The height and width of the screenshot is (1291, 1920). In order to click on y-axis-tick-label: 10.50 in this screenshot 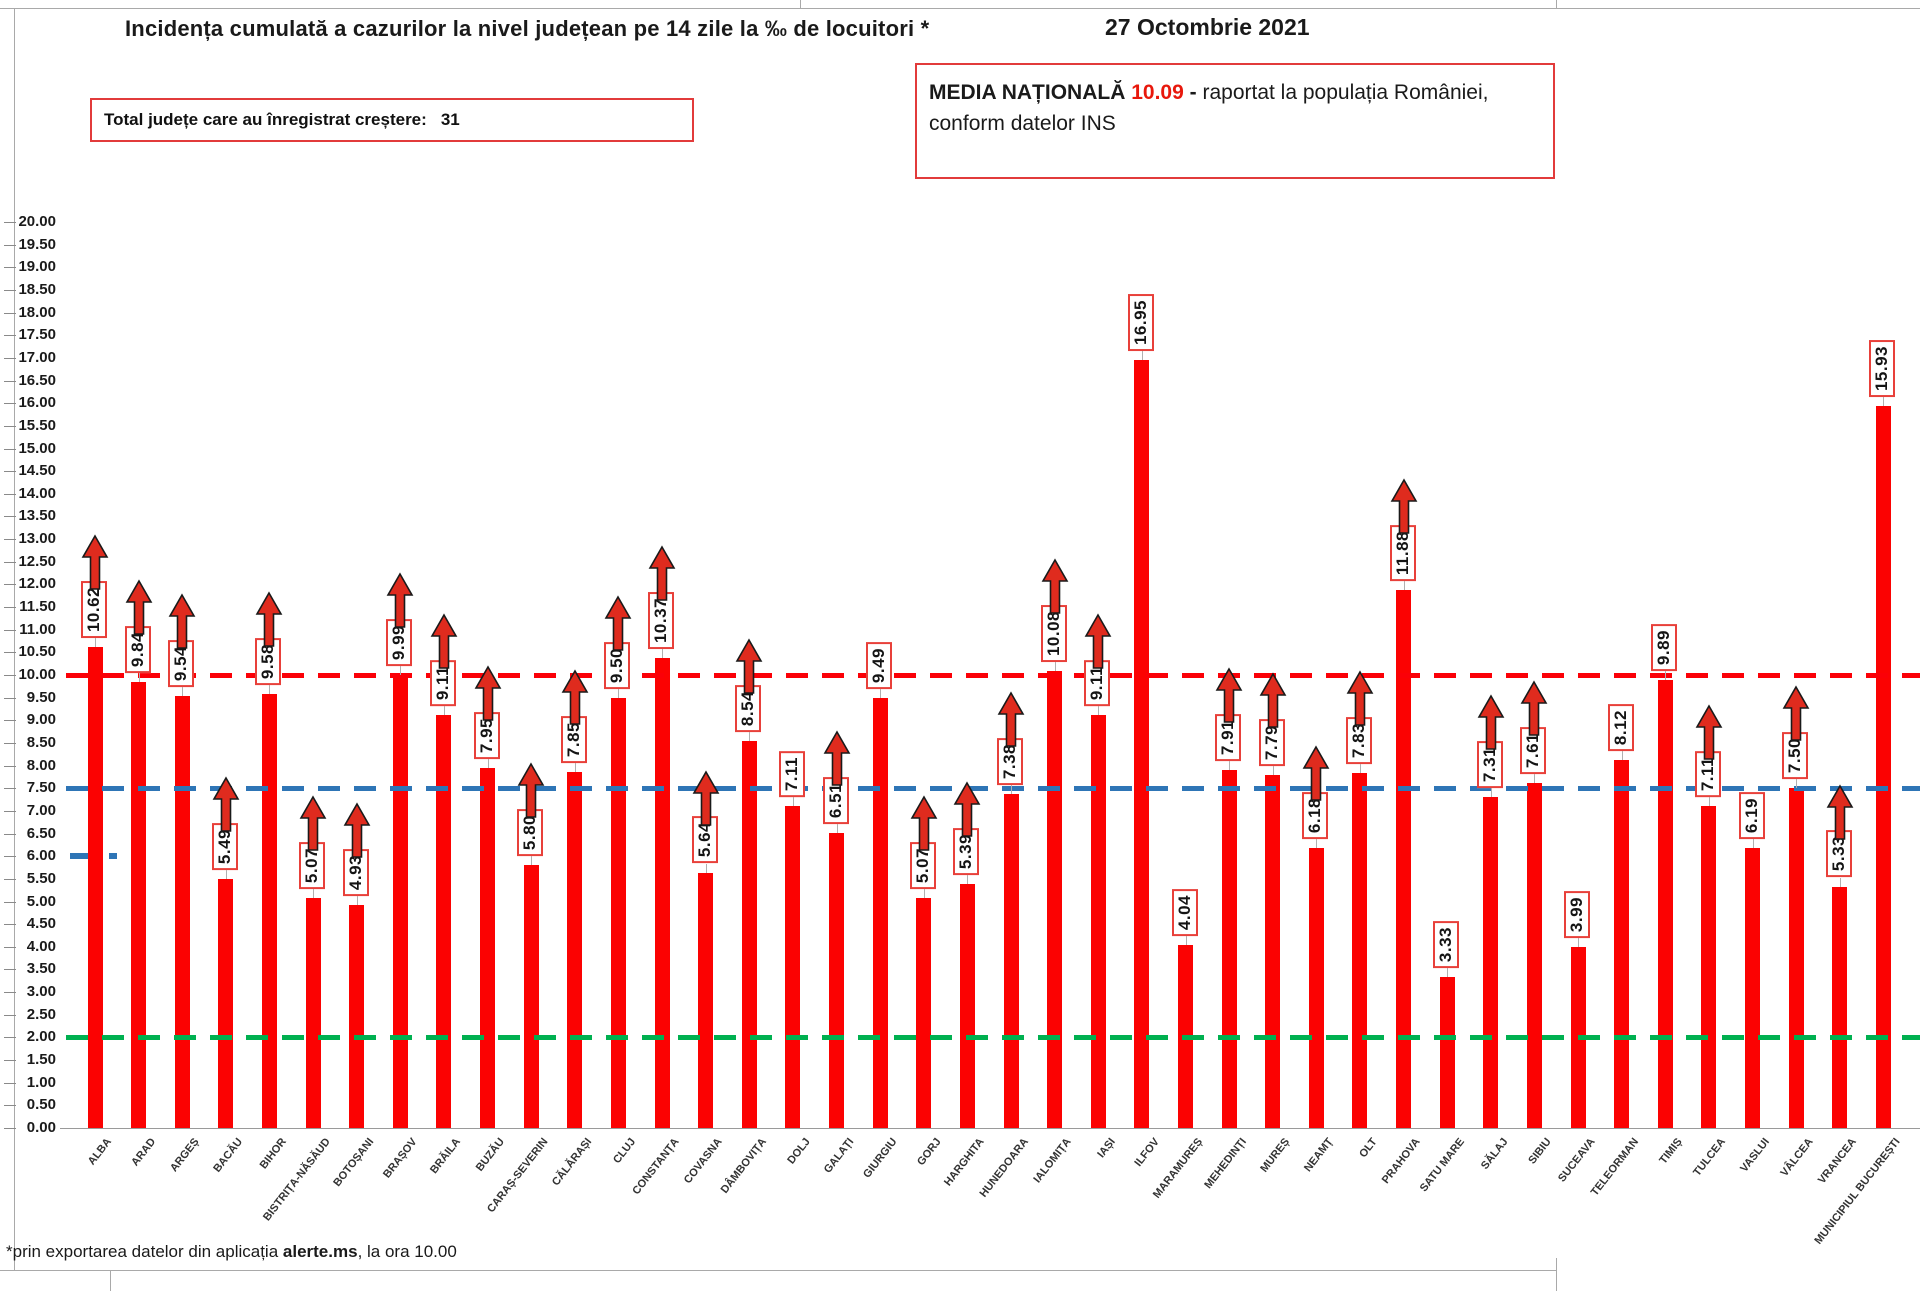, I will do `click(37, 652)`.